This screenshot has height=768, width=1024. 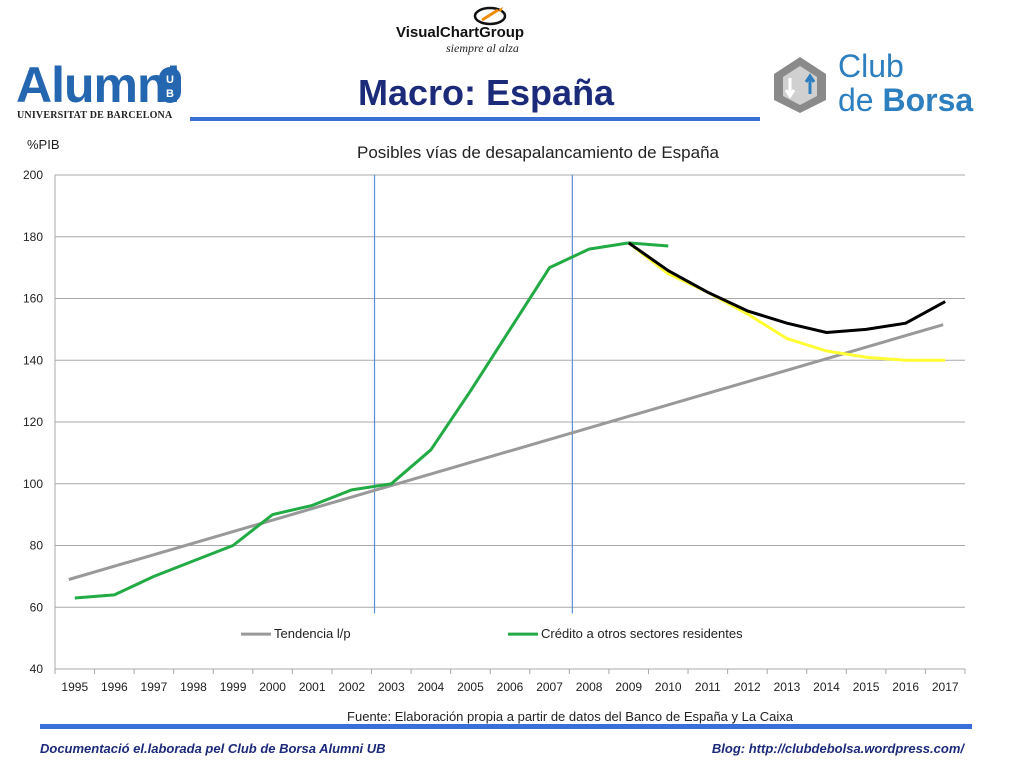 What do you see at coordinates (475, 119) in the screenshot?
I see `title-underline` at bounding box center [475, 119].